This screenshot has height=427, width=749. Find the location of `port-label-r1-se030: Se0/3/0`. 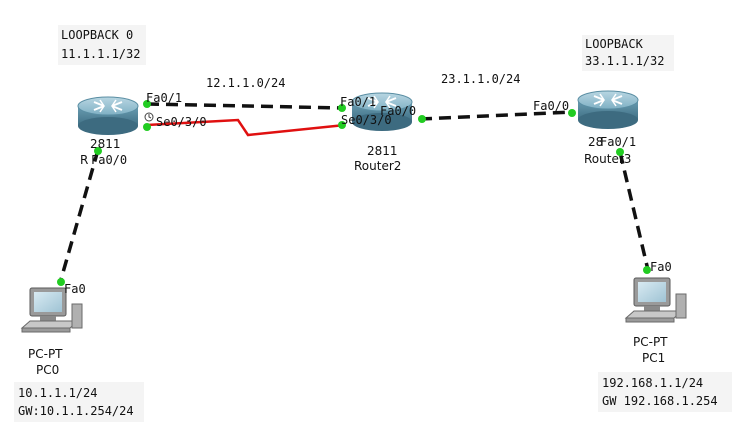

port-label-r1-se030: Se0/3/0 is located at coordinates (181, 122).